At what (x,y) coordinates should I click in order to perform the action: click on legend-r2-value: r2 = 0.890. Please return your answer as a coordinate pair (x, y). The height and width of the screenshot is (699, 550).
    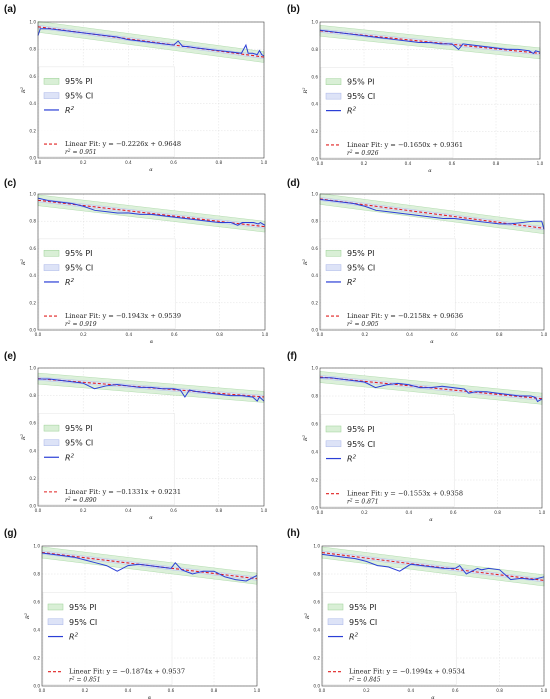
    Looking at the image, I should click on (81, 499).